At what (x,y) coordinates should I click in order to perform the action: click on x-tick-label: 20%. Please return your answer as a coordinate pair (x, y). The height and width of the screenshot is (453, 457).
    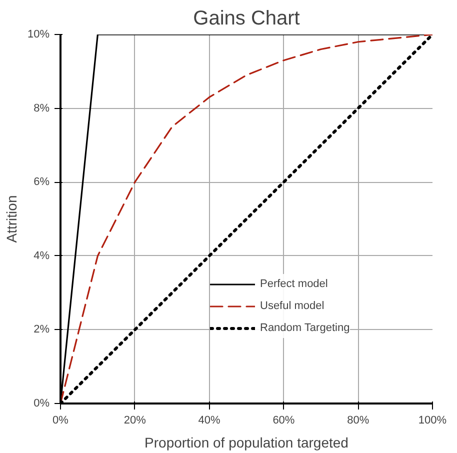
    Looking at the image, I should click on (135, 420).